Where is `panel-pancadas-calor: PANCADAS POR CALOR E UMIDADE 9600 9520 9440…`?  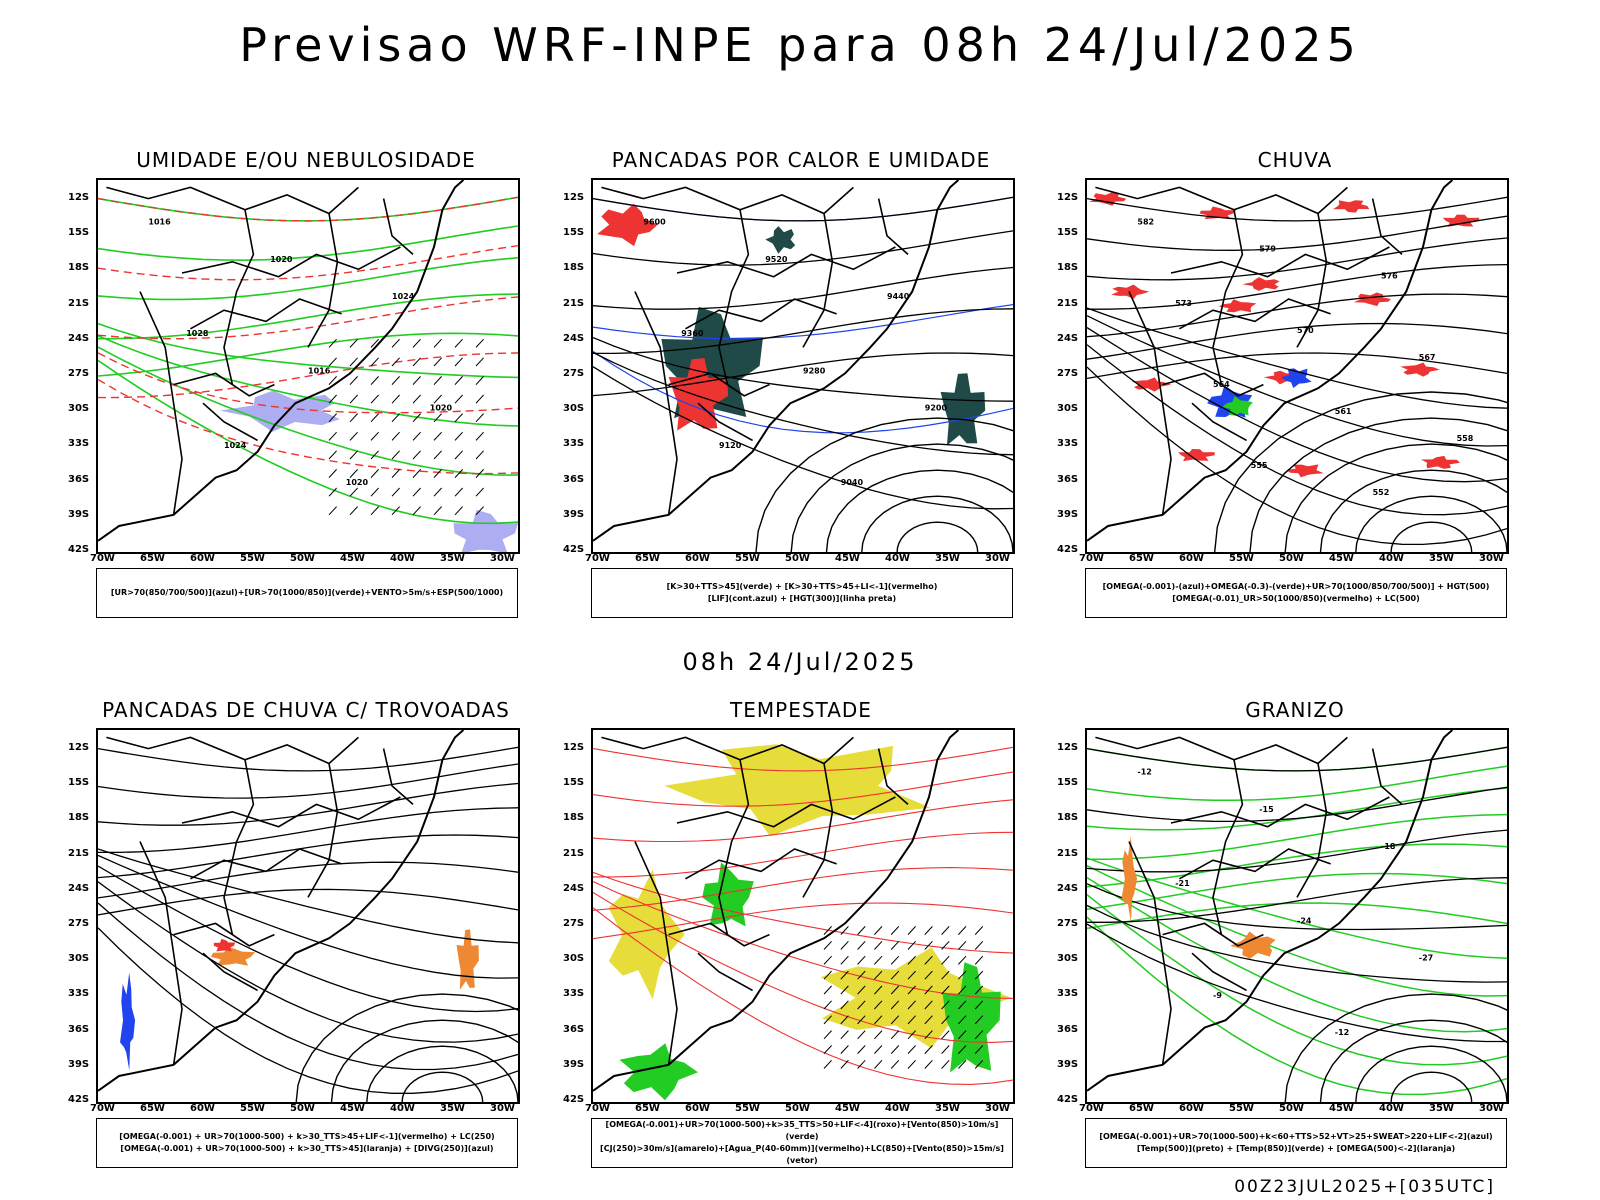 panel-pancadas-calor: PANCADAS POR CALOR E UMIDADE 9600 9520 9440… is located at coordinates (791, 398).